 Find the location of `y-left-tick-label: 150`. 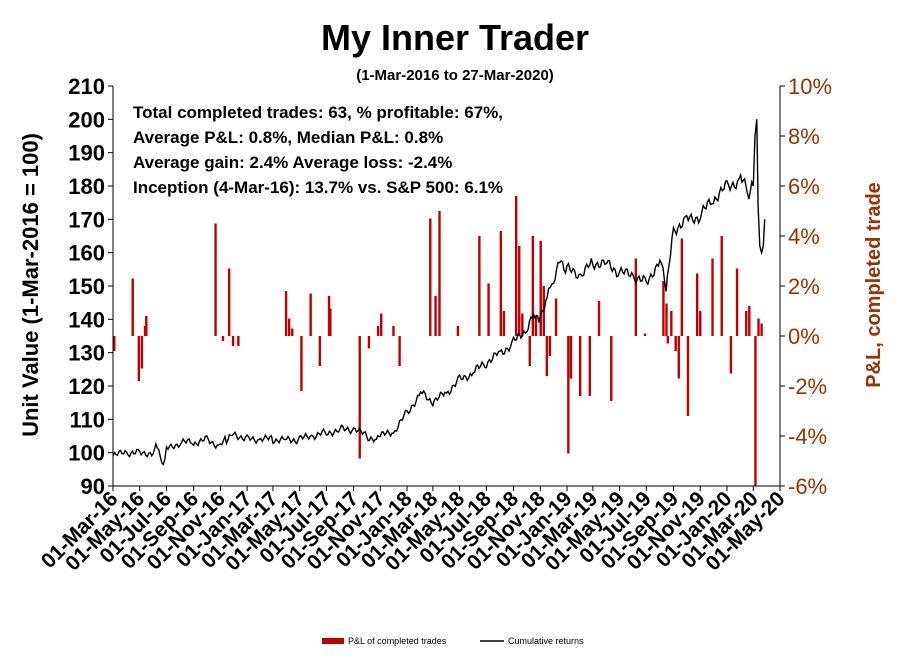

y-left-tick-label: 150 is located at coordinates (86, 286).